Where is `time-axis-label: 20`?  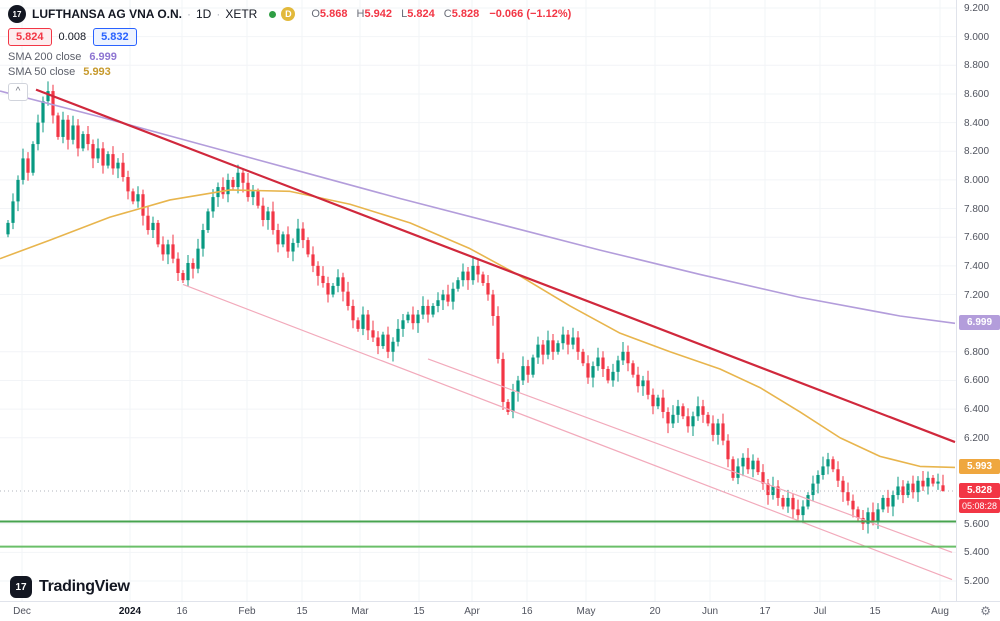 time-axis-label: 20 is located at coordinates (655, 611).